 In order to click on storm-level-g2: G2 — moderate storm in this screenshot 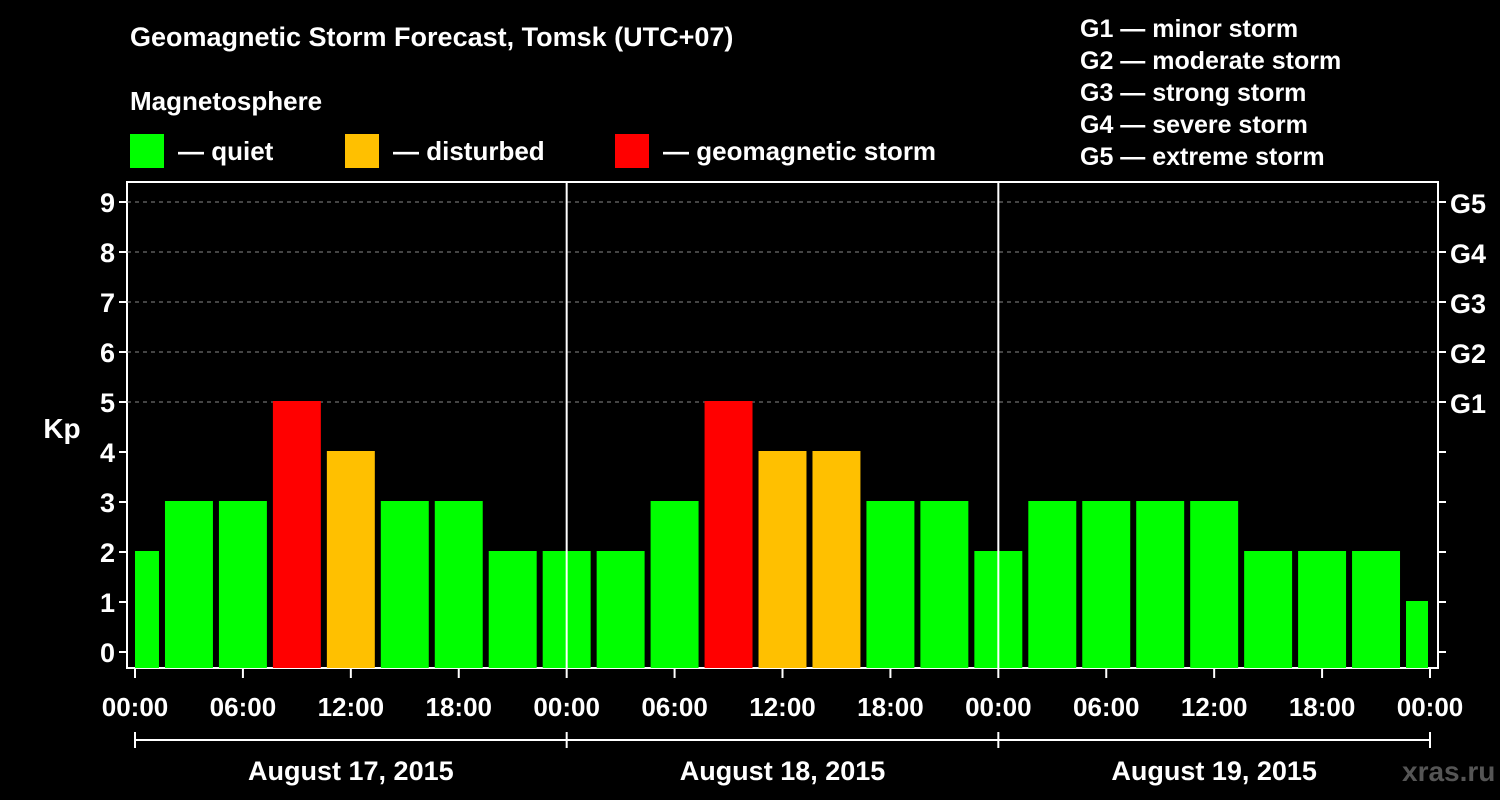, I will do `click(1211, 61)`.